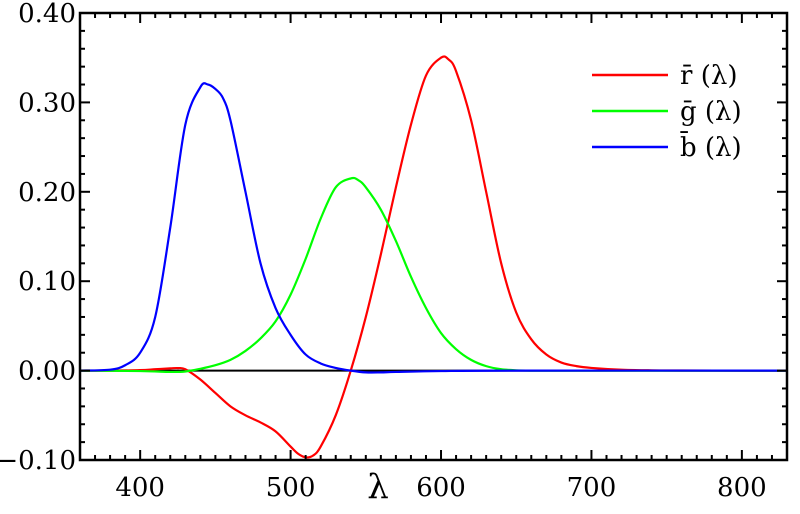 This screenshot has width=800, height=514. Describe the element at coordinates (47, 282) in the screenshot. I see `y-tick-label: 0.10` at that location.